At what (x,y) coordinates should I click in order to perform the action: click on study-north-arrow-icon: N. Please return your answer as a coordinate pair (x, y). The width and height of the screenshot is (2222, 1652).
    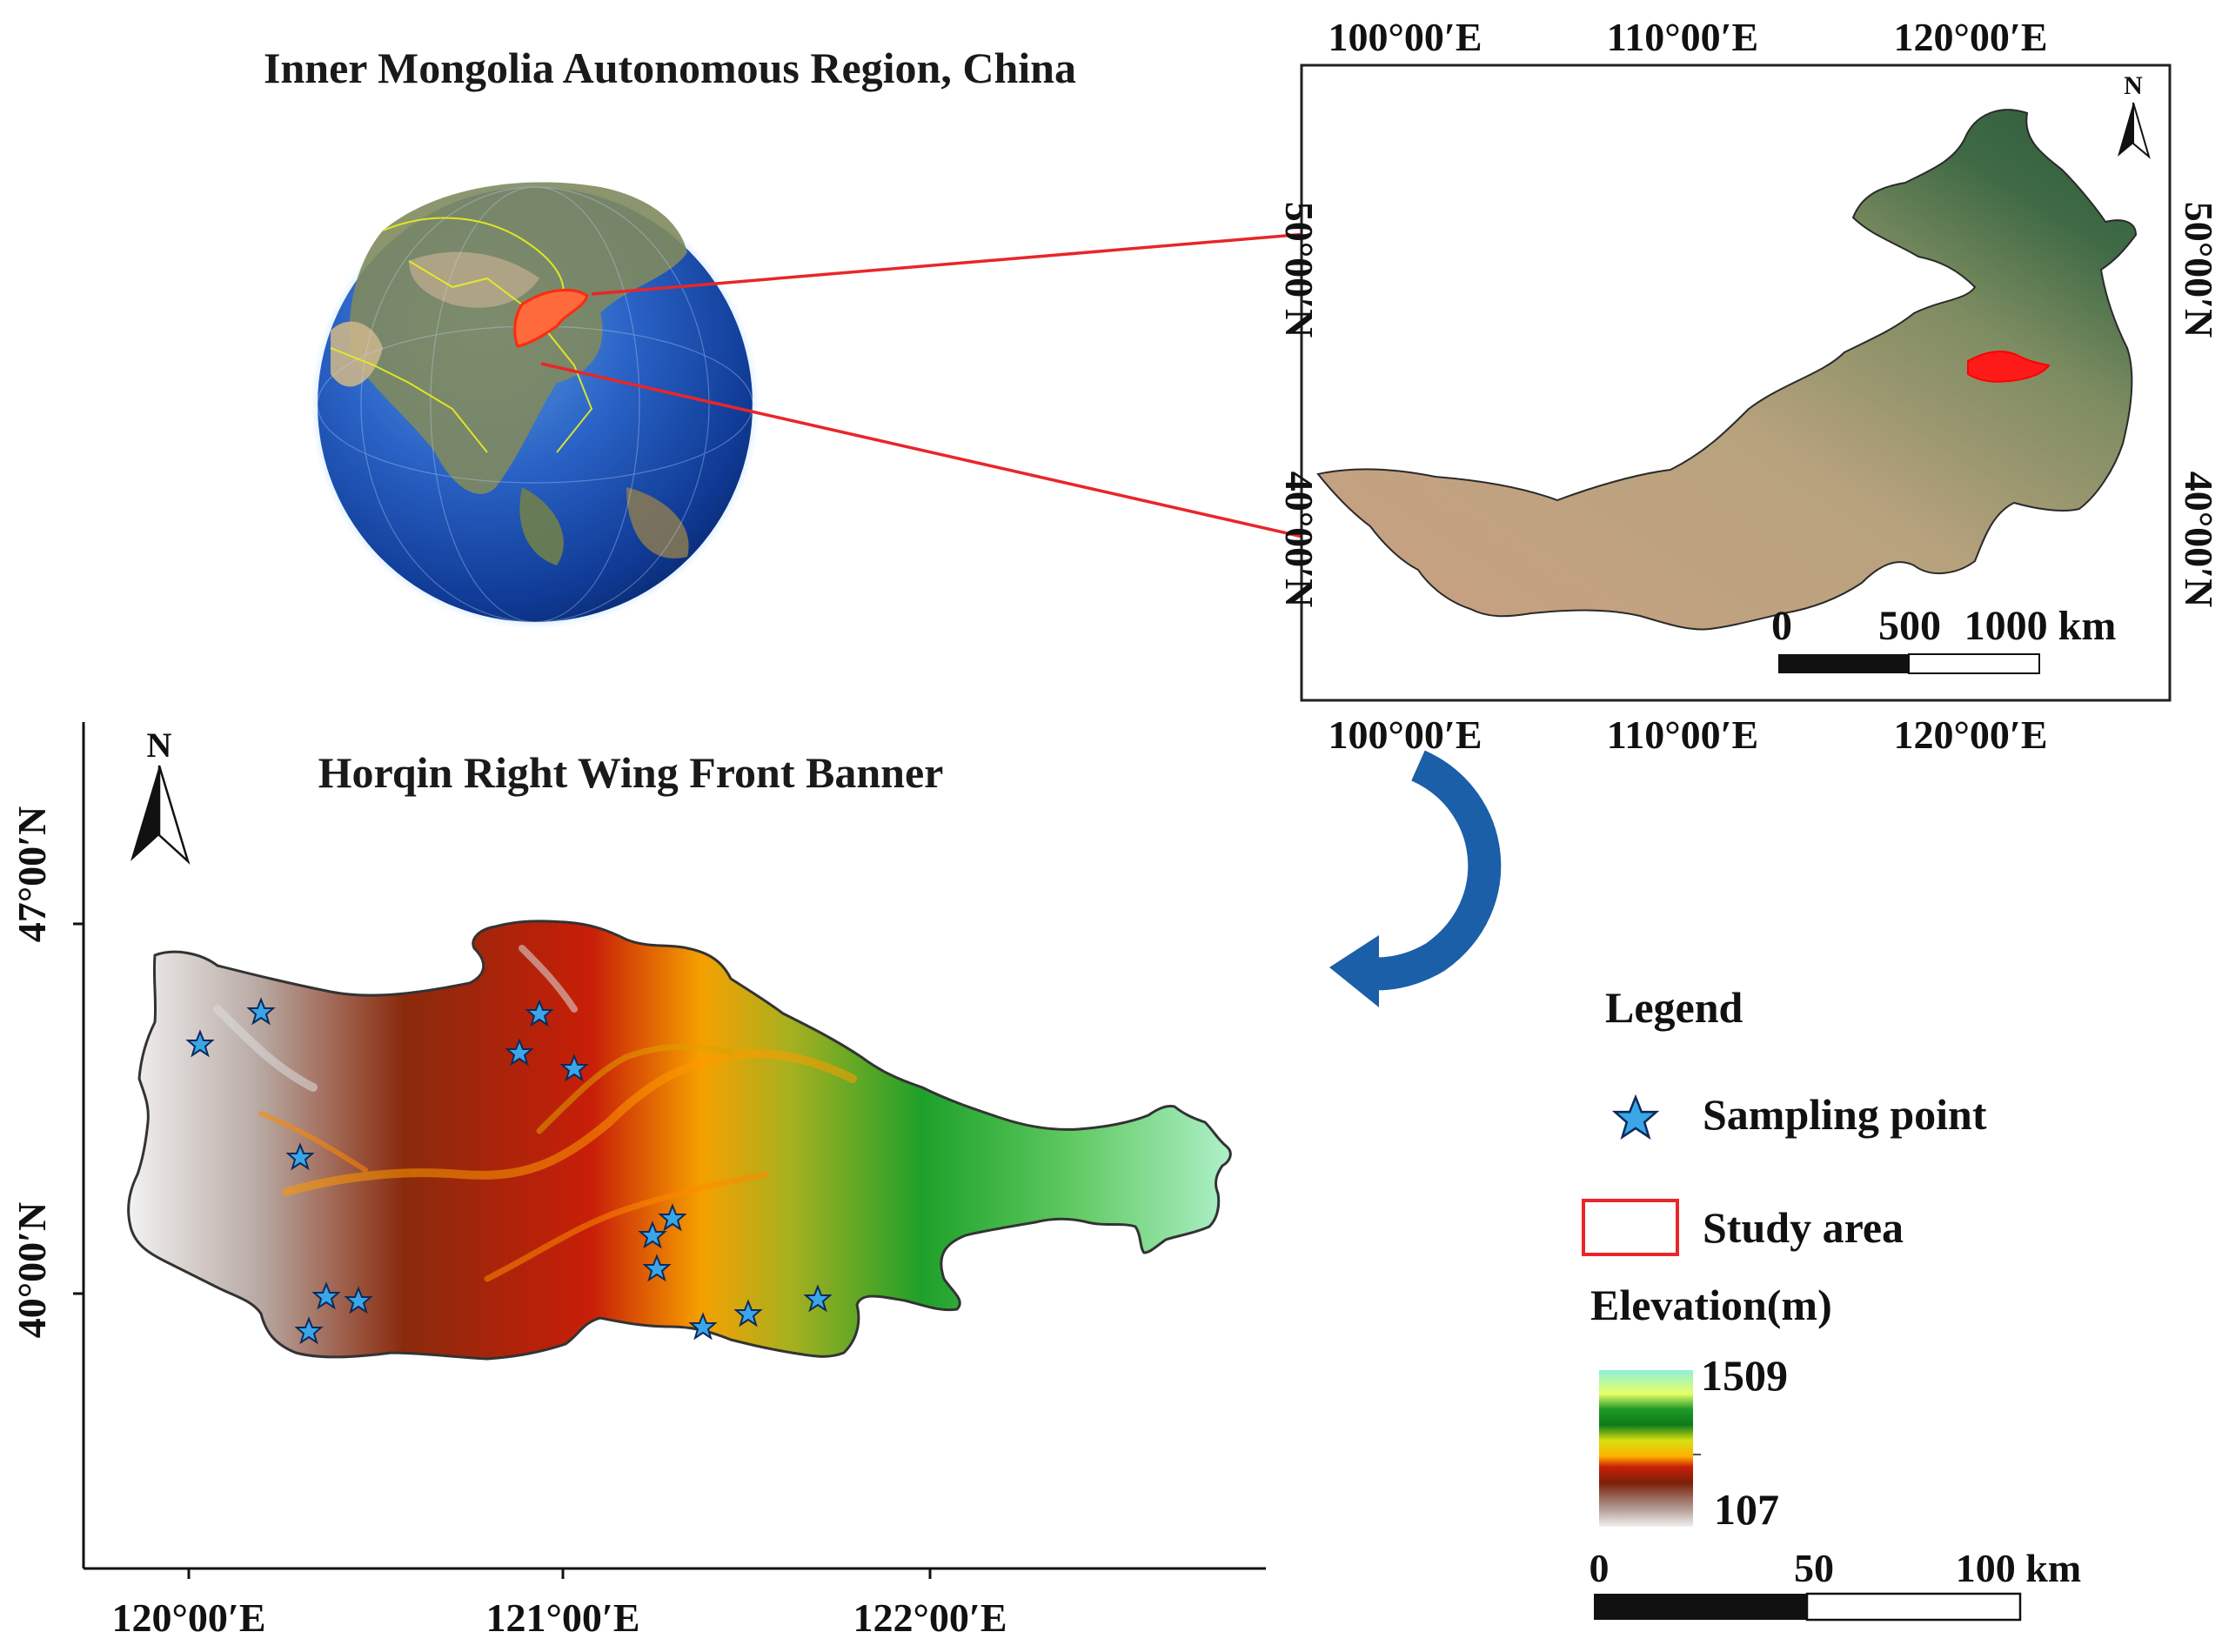
    Looking at the image, I should click on (161, 795).